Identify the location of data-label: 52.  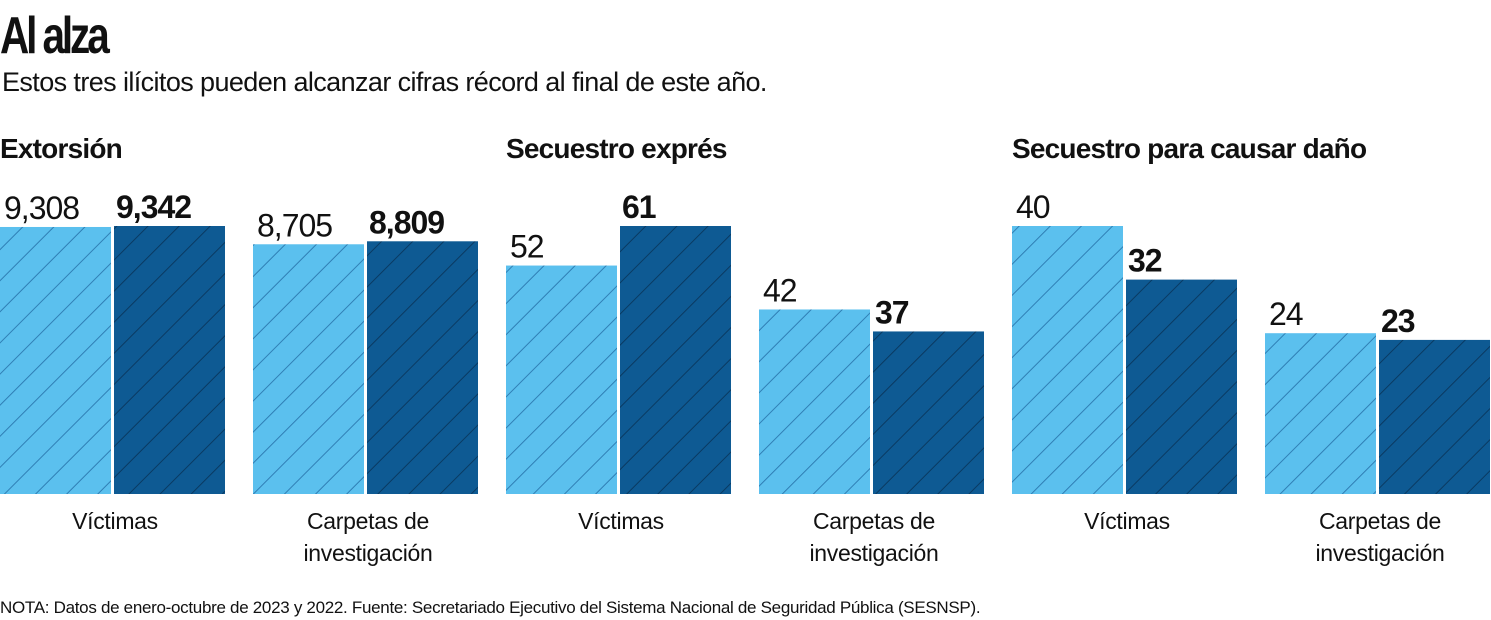
(527, 247).